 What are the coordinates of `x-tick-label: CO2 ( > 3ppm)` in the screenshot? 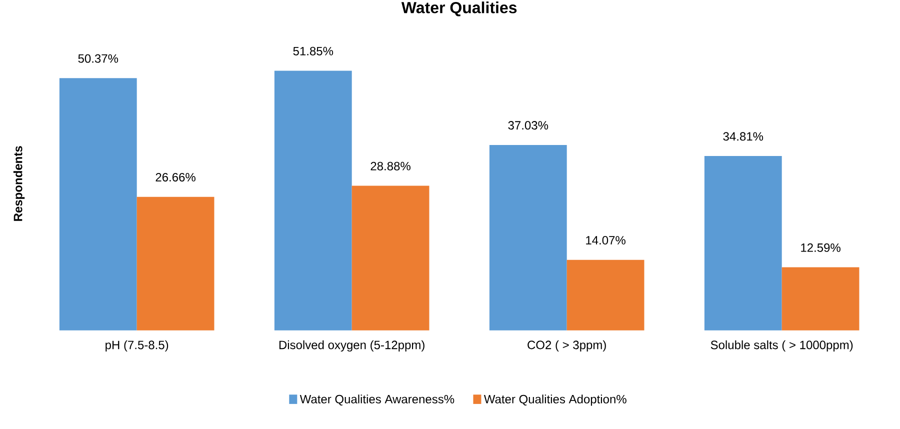 It's located at (567, 346).